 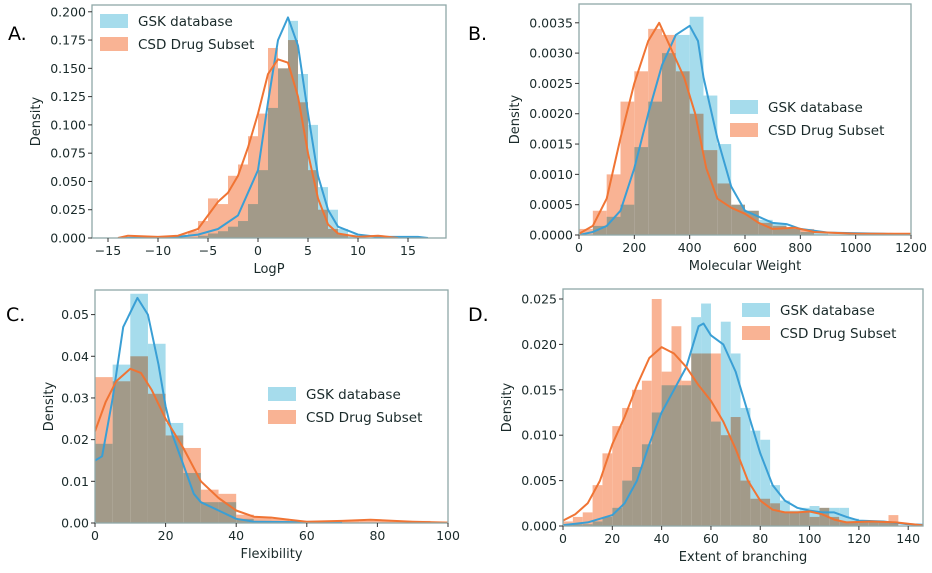 I want to click on y-tick-label: 0.0030, so click(x=551, y=53).